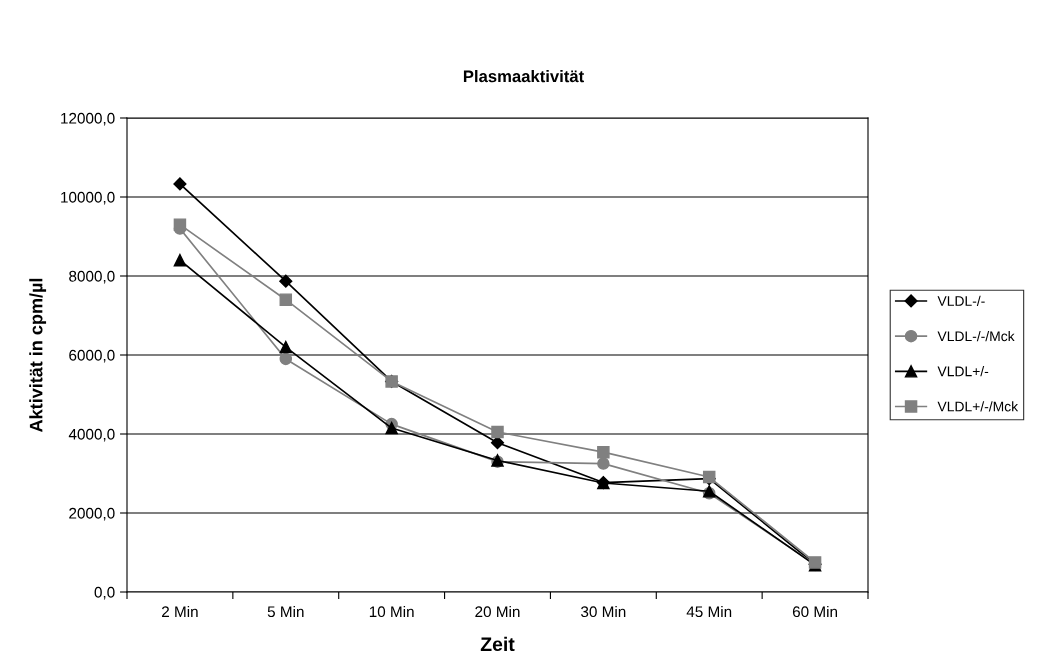 The height and width of the screenshot is (666, 1047). Describe the element at coordinates (92, 514) in the screenshot. I see `y-tick-label: 2000,0` at that location.